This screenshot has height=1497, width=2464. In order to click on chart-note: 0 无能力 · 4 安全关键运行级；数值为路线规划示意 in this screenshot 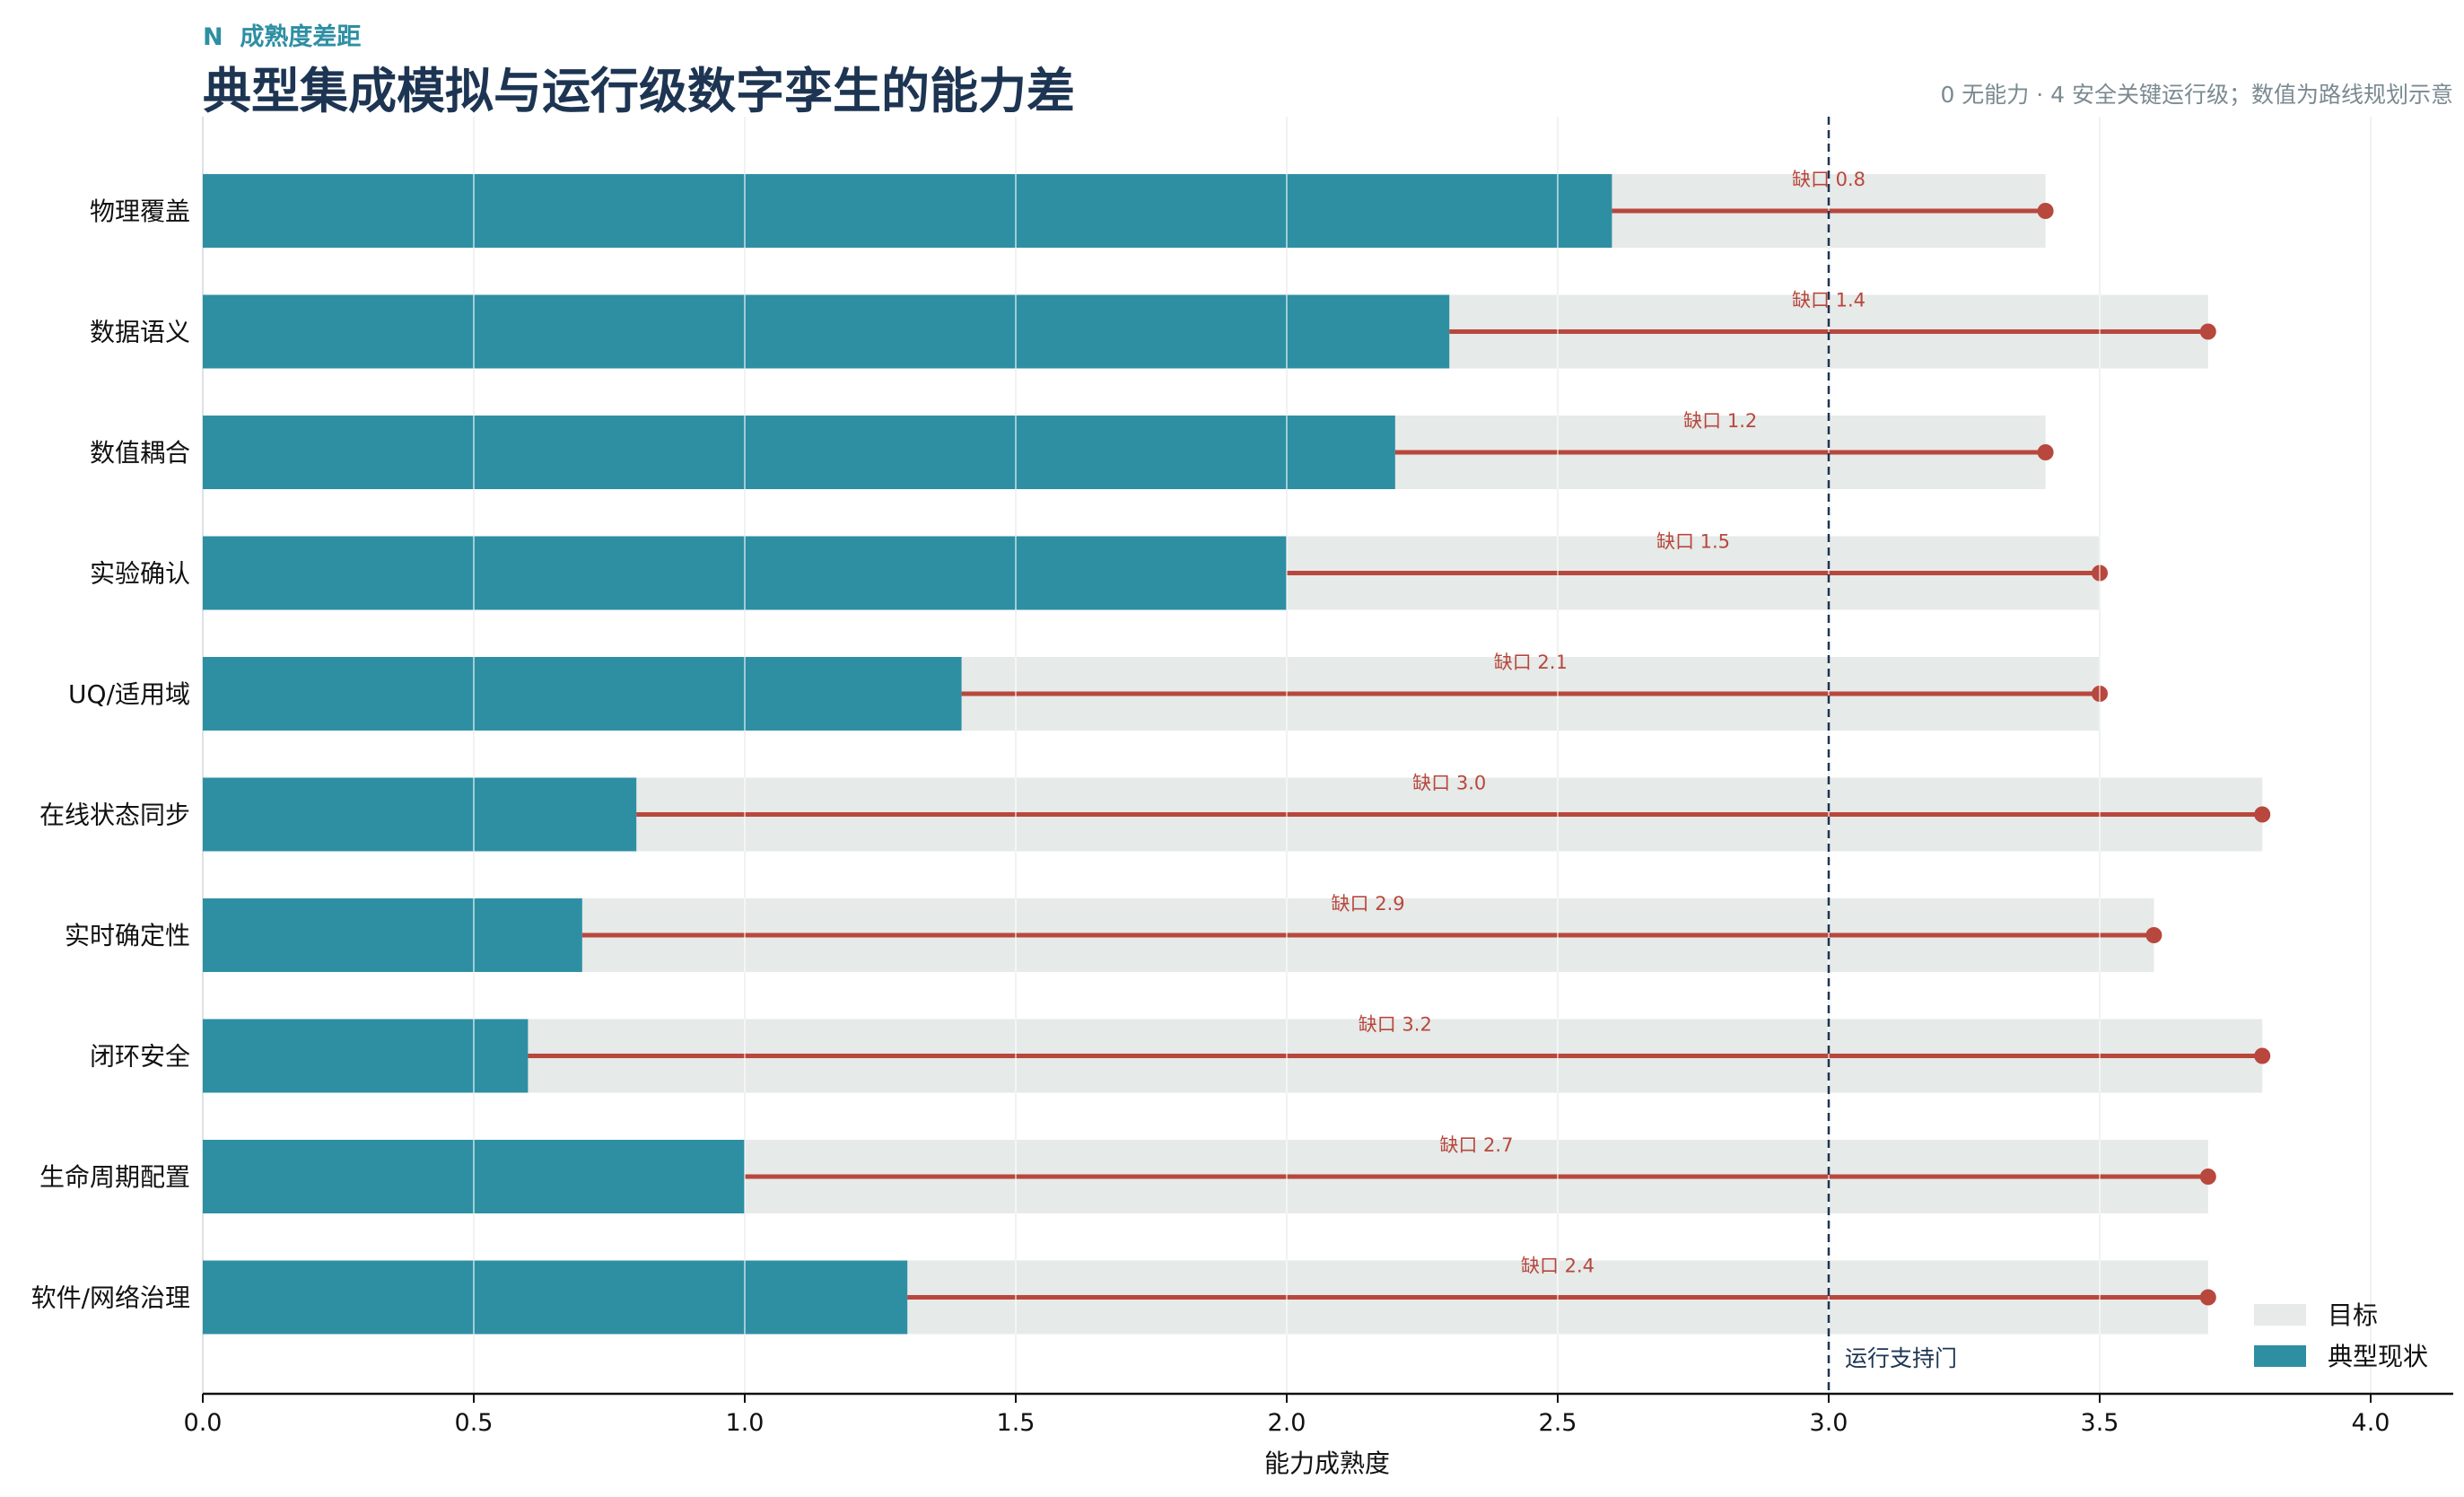, I will do `click(2196, 95)`.